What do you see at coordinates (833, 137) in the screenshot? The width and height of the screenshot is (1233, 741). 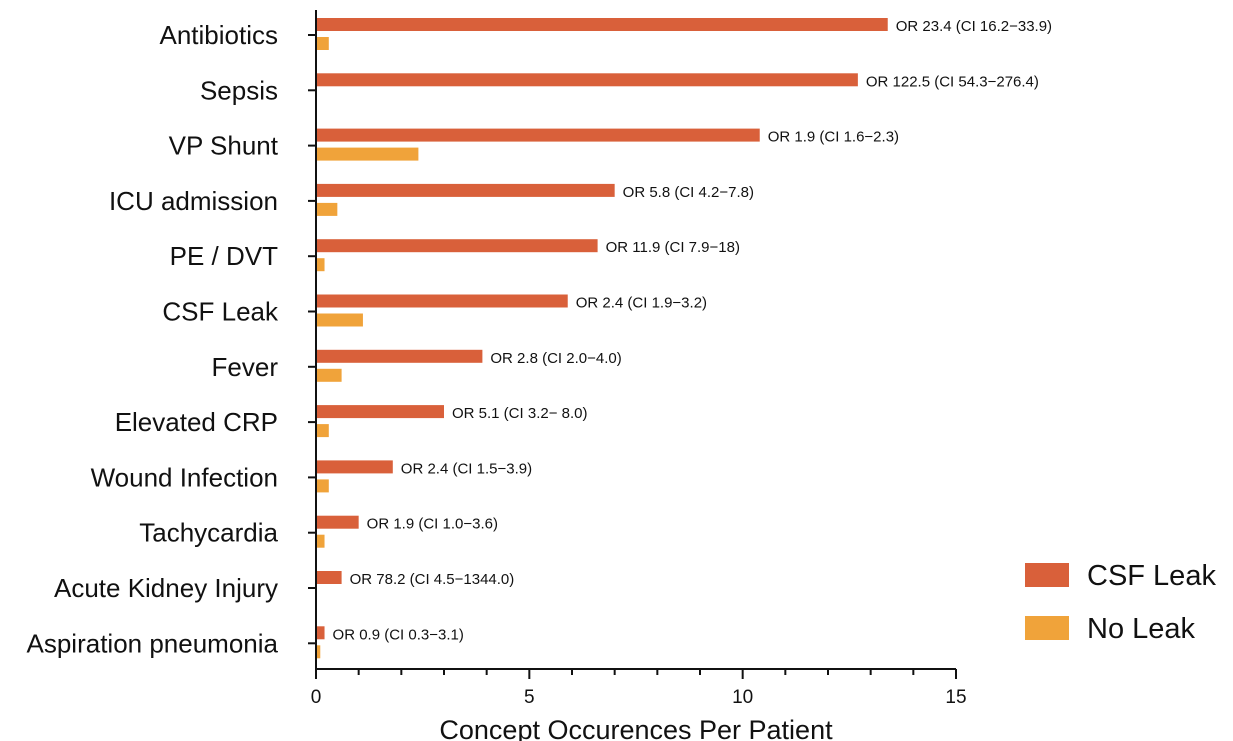 I see `odds-ratio-label: OR 1.9 (CI 1.6−2.3)` at bounding box center [833, 137].